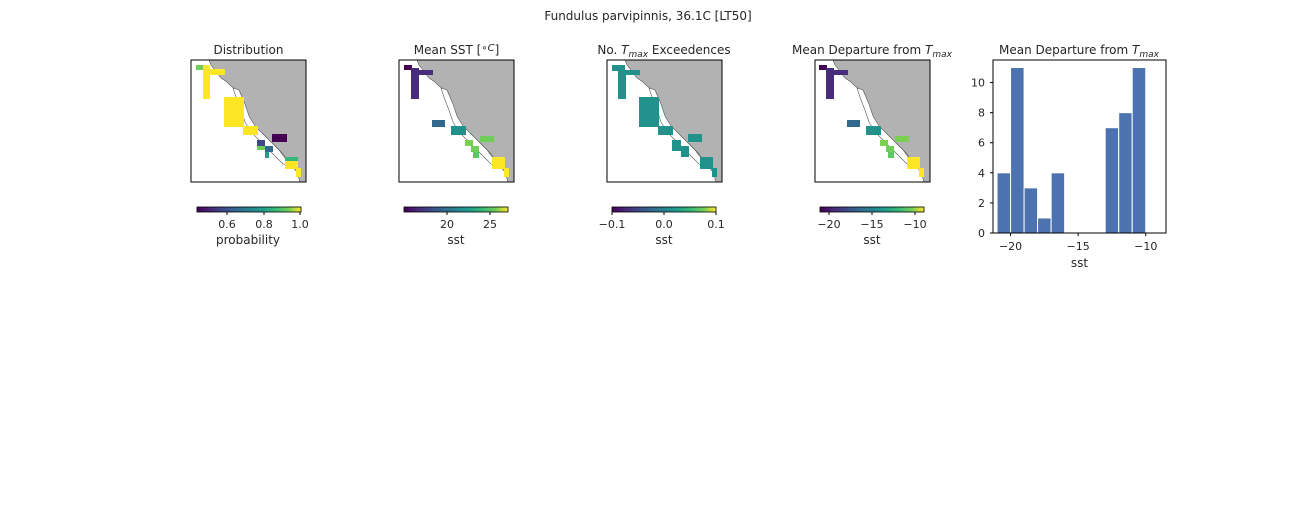  What do you see at coordinates (981, 173) in the screenshot?
I see `y-tick-label: 4` at bounding box center [981, 173].